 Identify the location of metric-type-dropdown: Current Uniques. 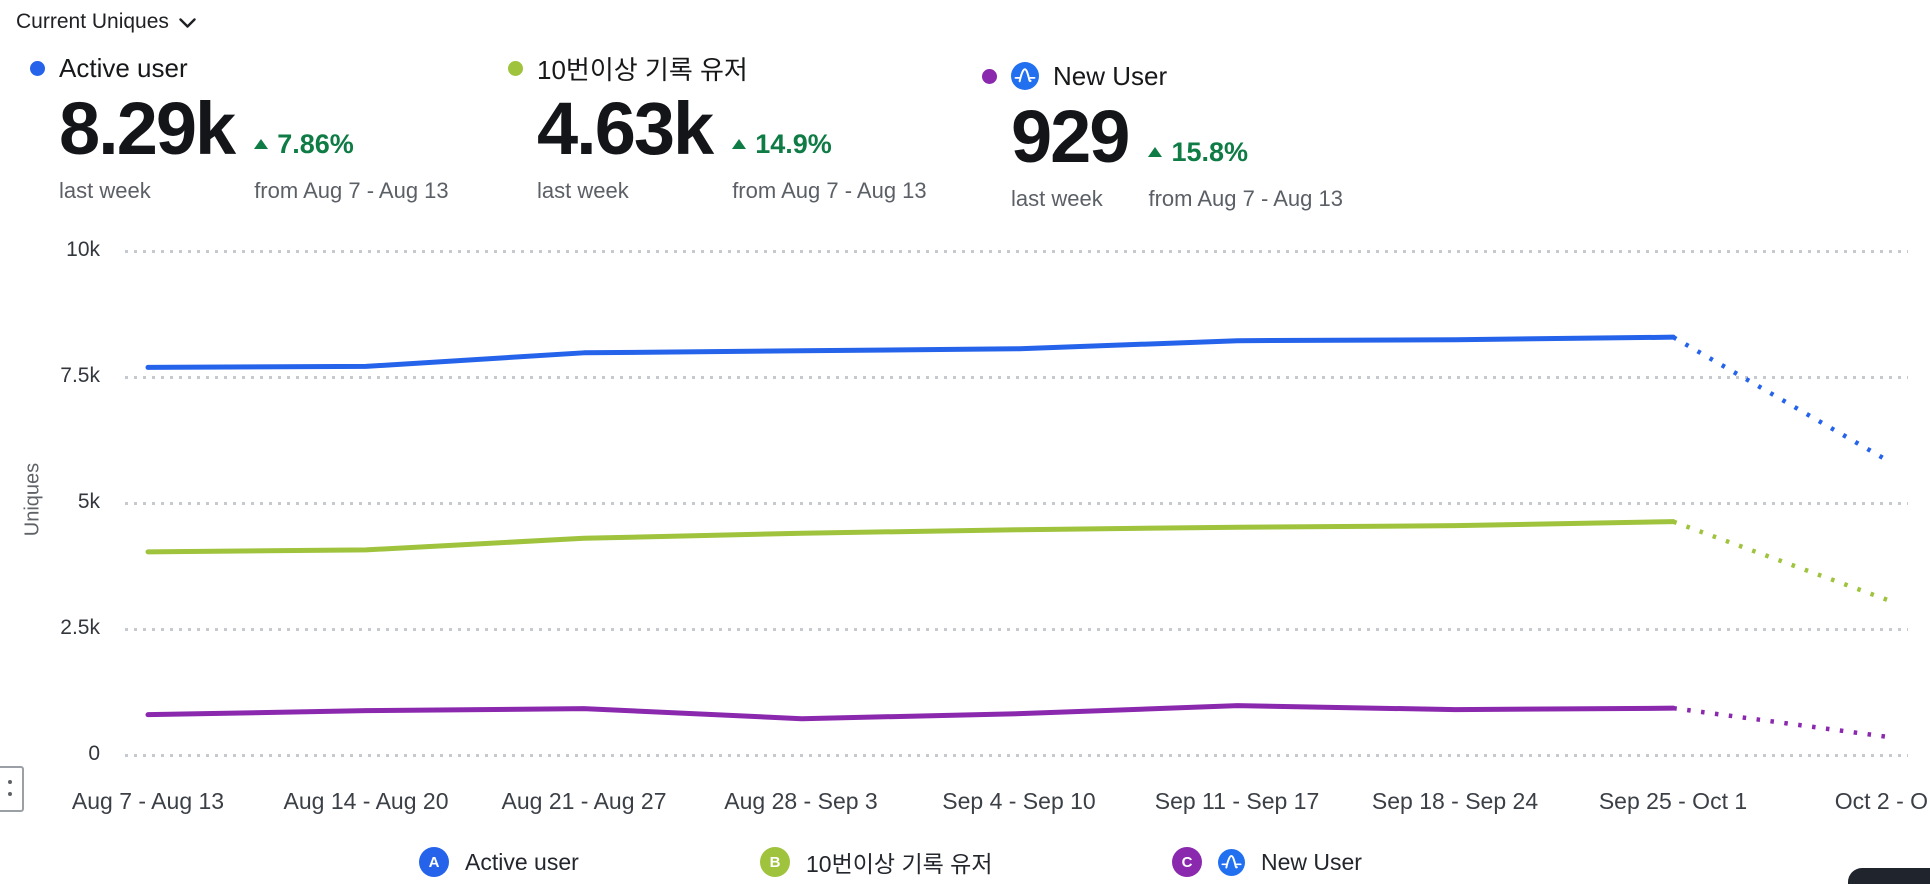
(106, 22).